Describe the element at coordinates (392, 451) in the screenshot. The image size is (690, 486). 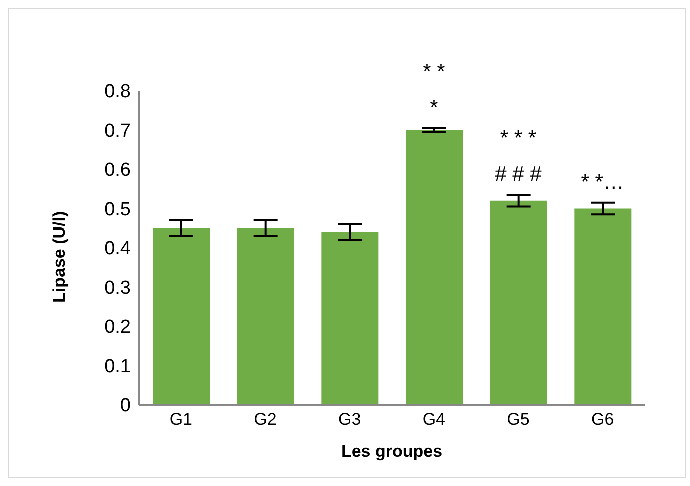
I see `x-axis-title: Les groupes` at that location.